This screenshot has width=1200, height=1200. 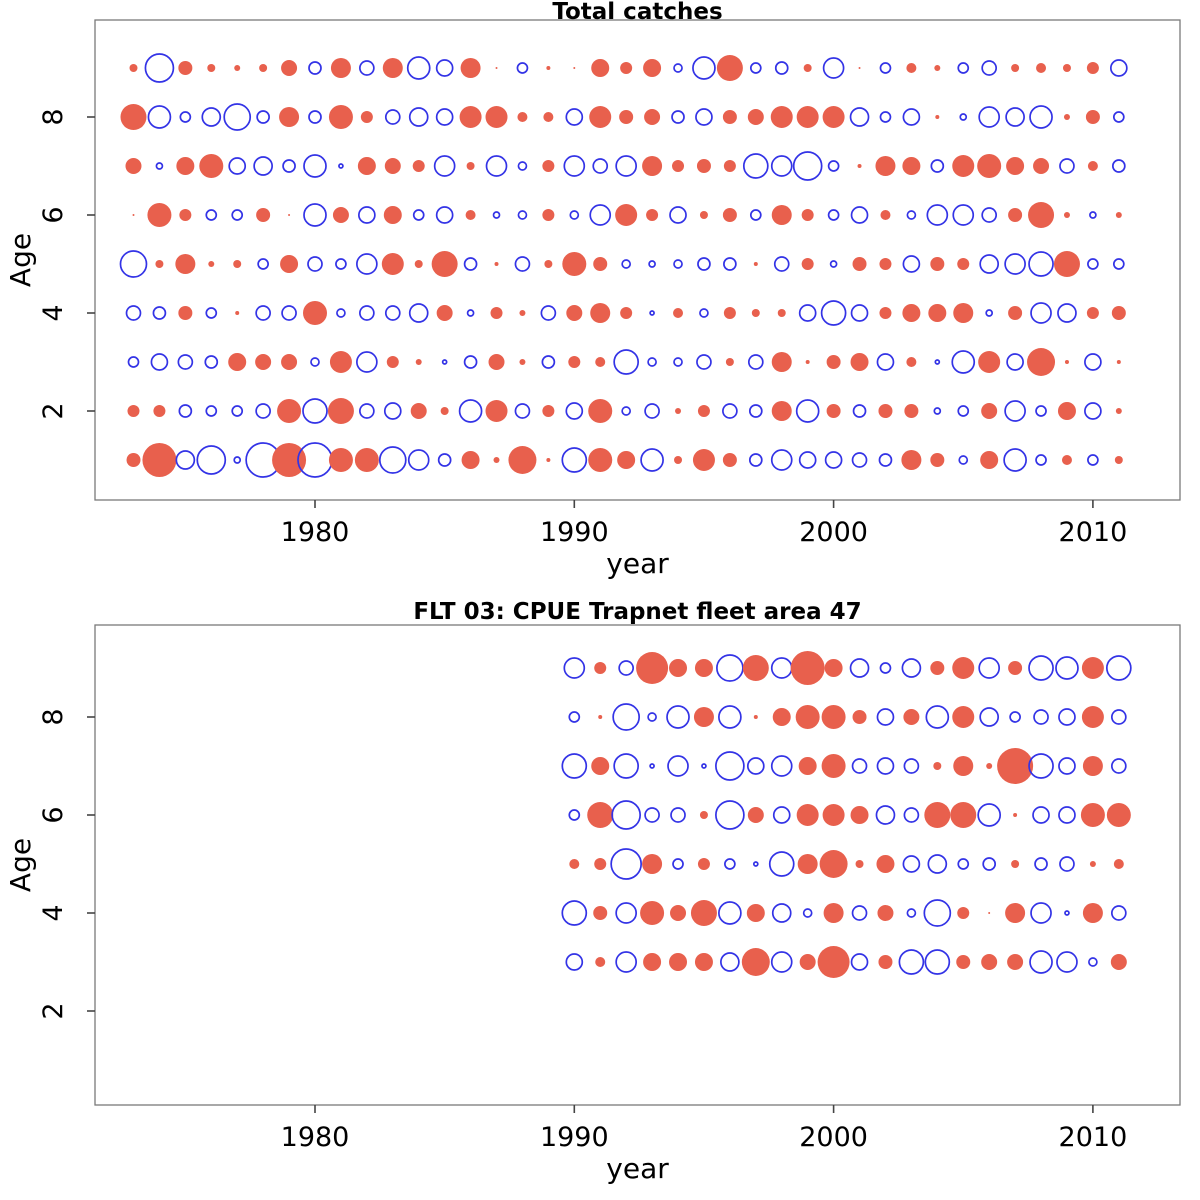 I want to click on total-catches-title: Total catches, so click(x=637, y=12).